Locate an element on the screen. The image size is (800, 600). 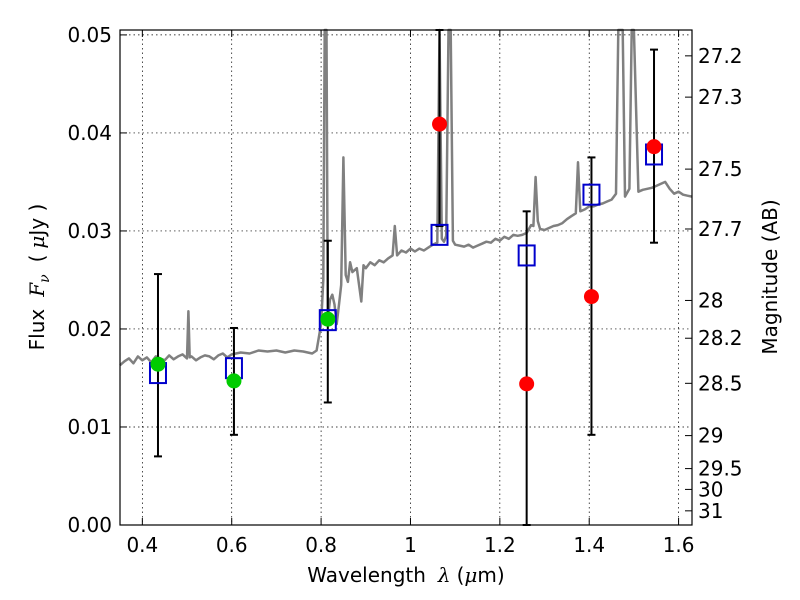
x-axis-label-unit-rest: m) is located at coordinates (490, 575).